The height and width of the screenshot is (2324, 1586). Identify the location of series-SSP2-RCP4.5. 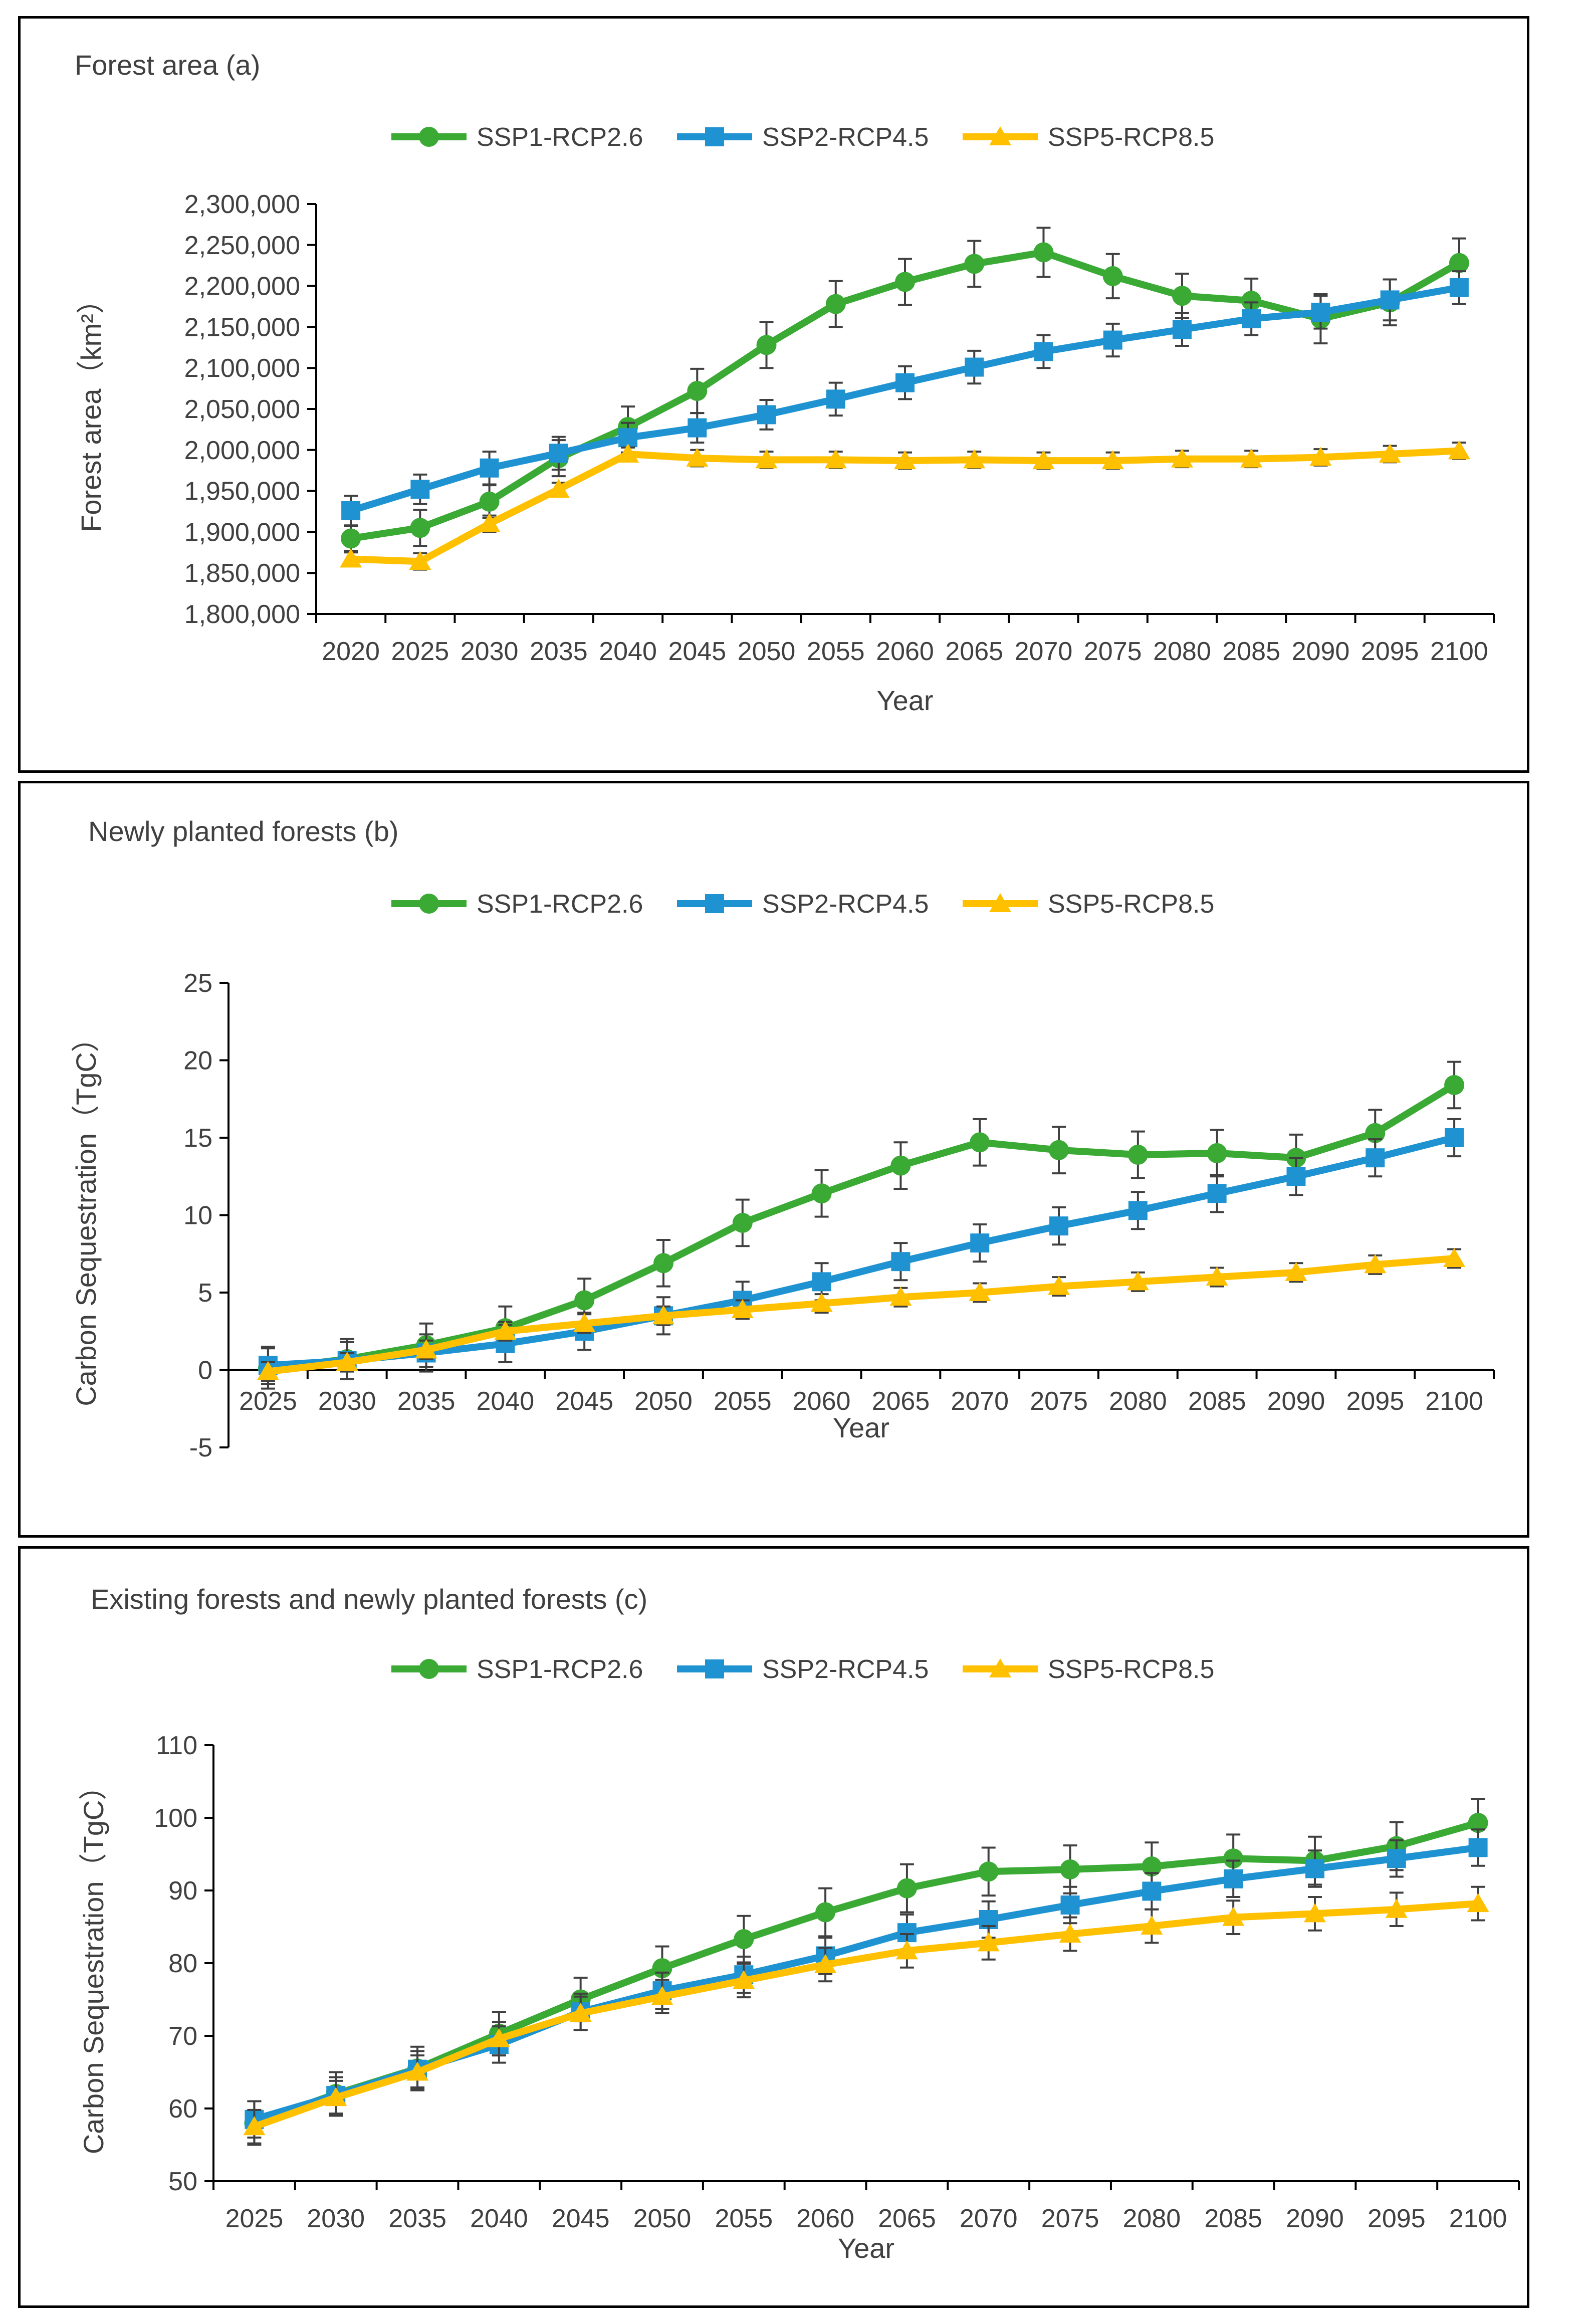
(905, 399).